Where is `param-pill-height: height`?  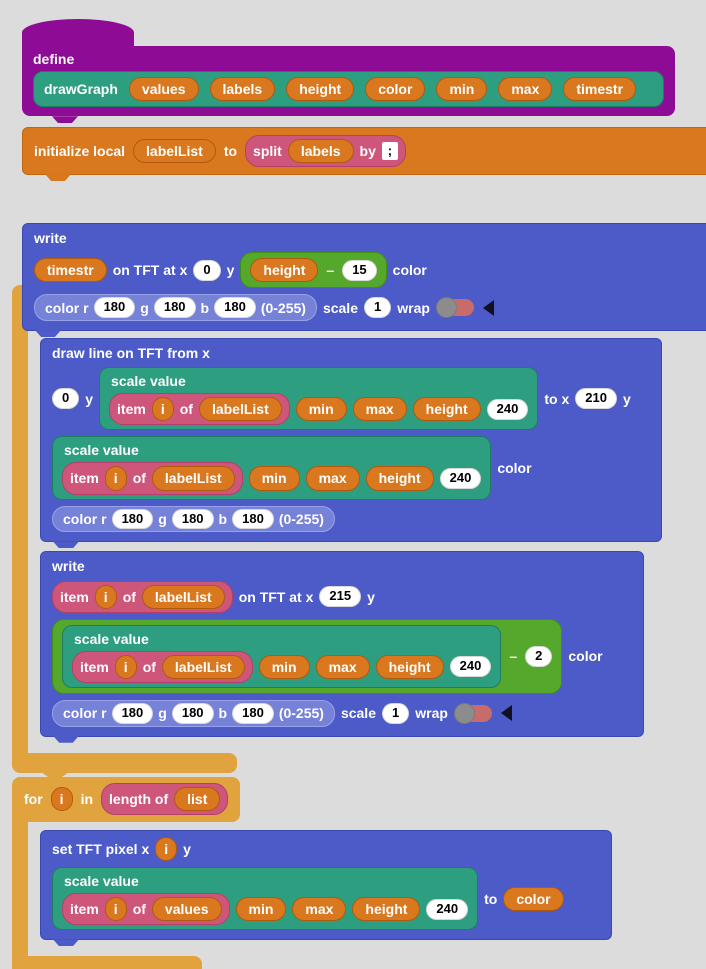
param-pill-height: height is located at coordinates (320, 89).